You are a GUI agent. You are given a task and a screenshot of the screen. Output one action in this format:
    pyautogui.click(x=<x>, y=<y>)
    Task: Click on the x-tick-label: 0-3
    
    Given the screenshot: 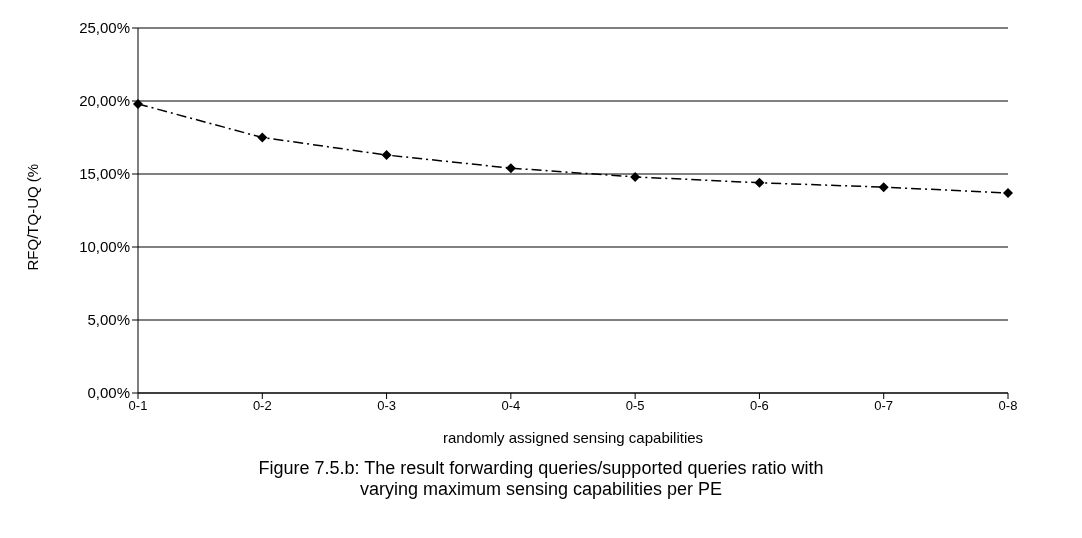 What is the action you would take?
    pyautogui.click(x=386, y=406)
    